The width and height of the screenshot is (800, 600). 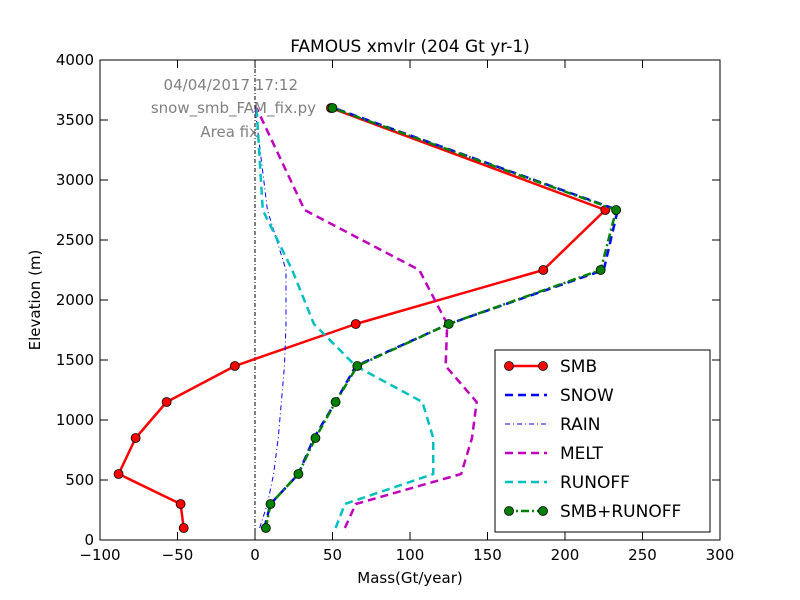 I want to click on x-tick-label: 150, so click(x=487, y=555).